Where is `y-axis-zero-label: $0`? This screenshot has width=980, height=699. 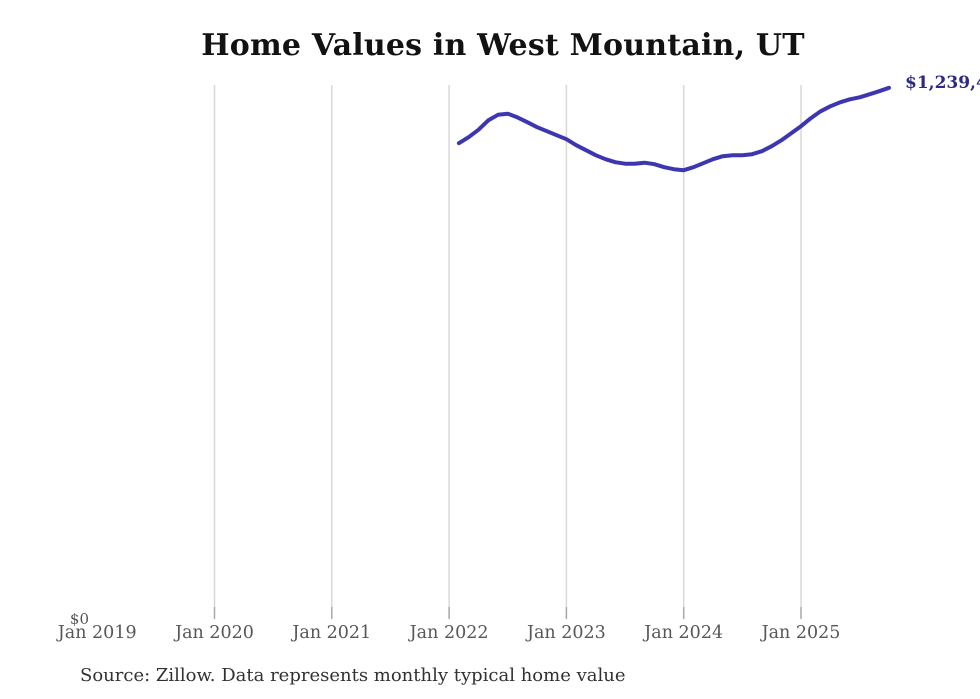 y-axis-zero-label: $0 is located at coordinates (79, 619).